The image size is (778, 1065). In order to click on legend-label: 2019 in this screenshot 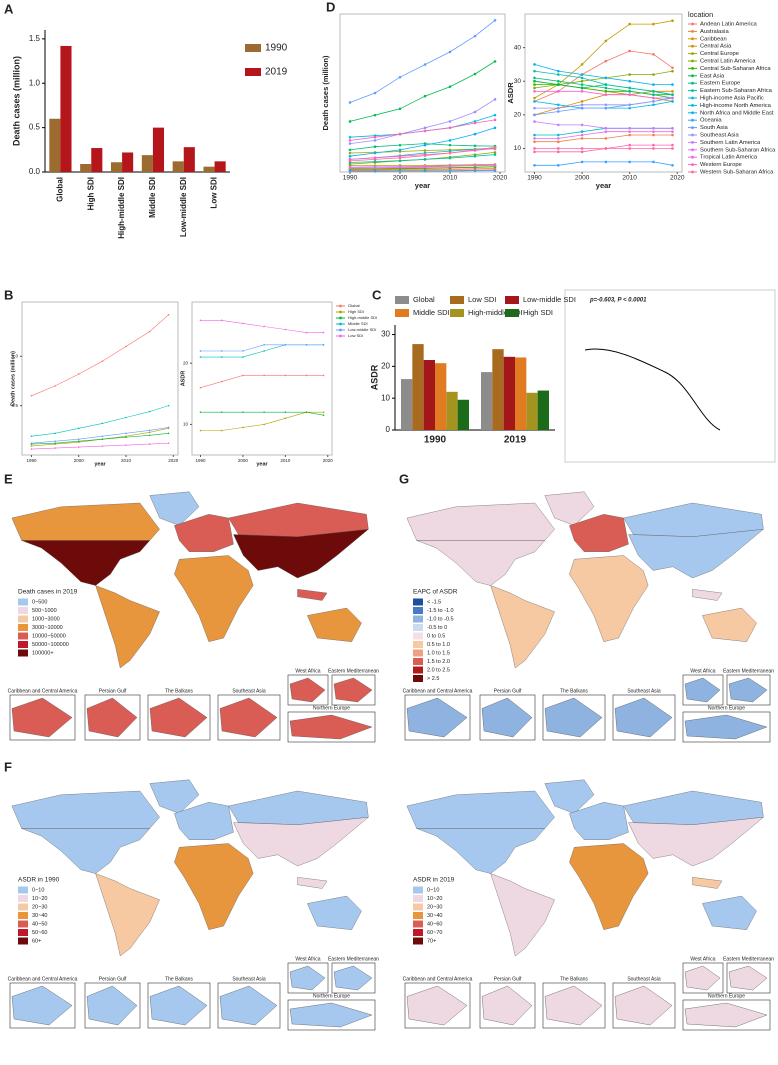, I will do `click(276, 72)`.